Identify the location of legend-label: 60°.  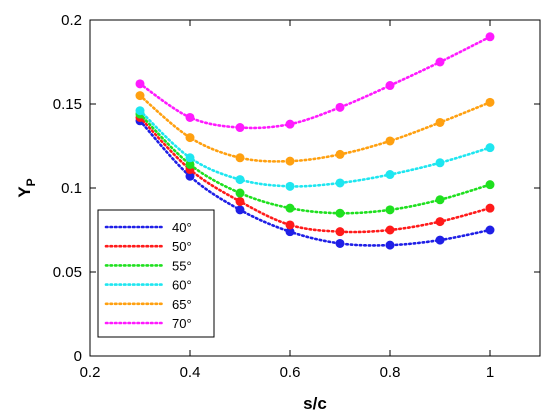
(182, 285).